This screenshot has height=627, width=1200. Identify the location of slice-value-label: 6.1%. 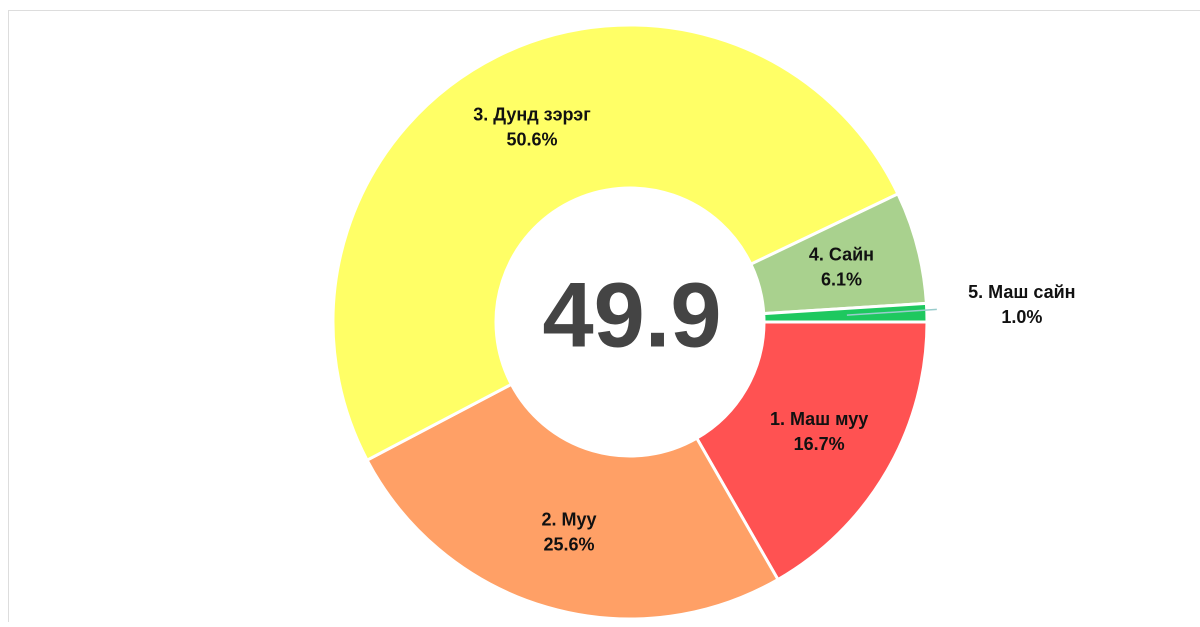
(841, 280).